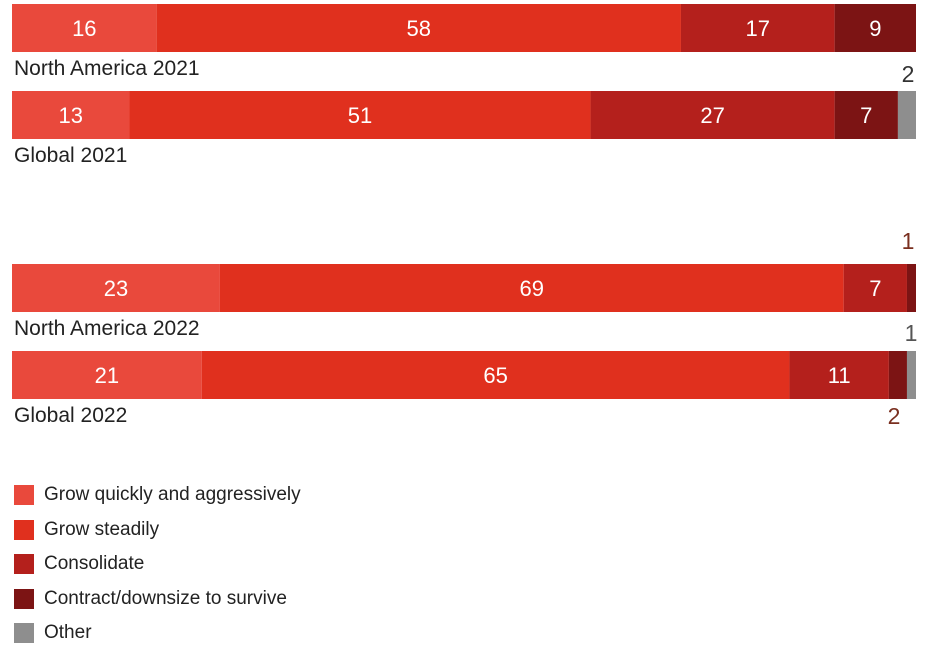 This screenshot has width=927, height=651. What do you see at coordinates (107, 328) in the screenshot?
I see `category-label: North America 2022` at bounding box center [107, 328].